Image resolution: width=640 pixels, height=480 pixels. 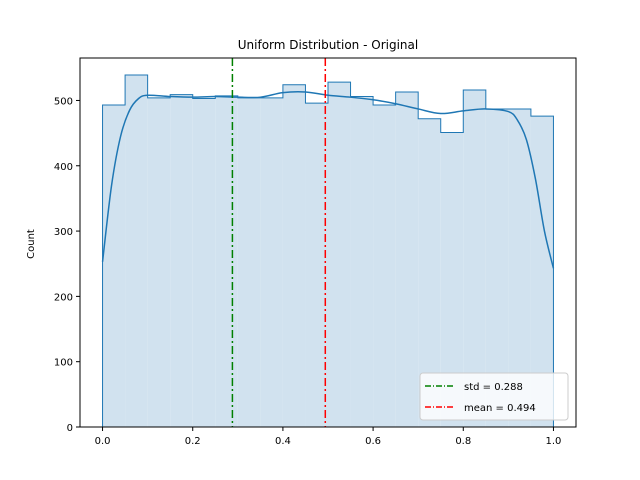 I want to click on legend: std = 0.288 mean = 0.494, so click(x=494, y=396).